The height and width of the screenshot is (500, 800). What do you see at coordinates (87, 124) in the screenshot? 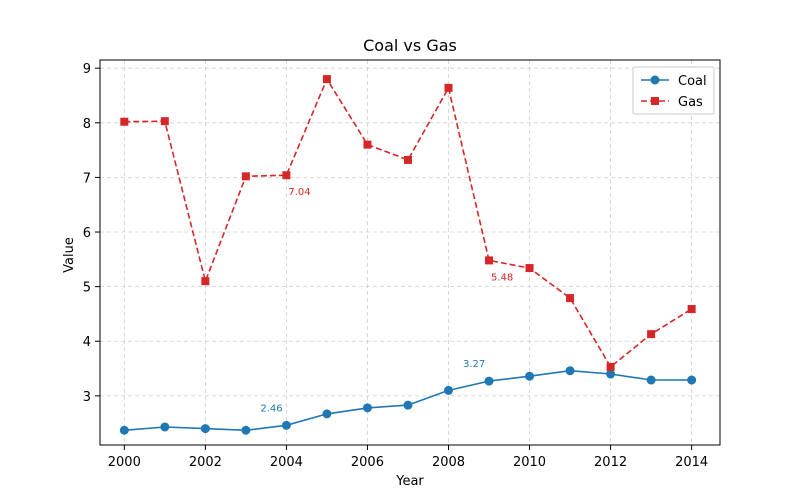
I see `y-tick-label: 8` at bounding box center [87, 124].